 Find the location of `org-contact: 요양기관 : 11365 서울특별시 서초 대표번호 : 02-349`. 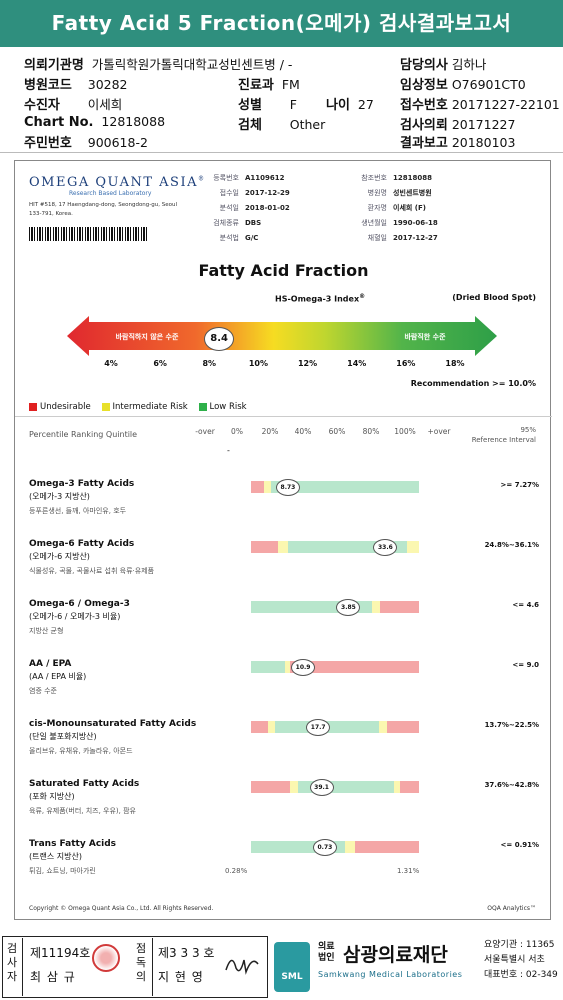

org-contact: 요양기관 : 11365 서울특별시 서초 대표번호 : 02-349 is located at coordinates (521, 960).